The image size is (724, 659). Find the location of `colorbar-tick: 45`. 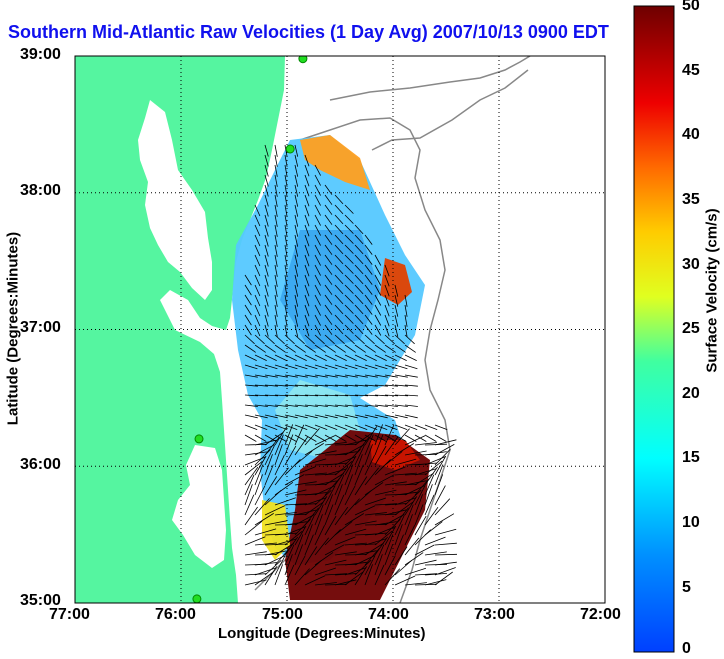

colorbar-tick: 45 is located at coordinates (691, 70).